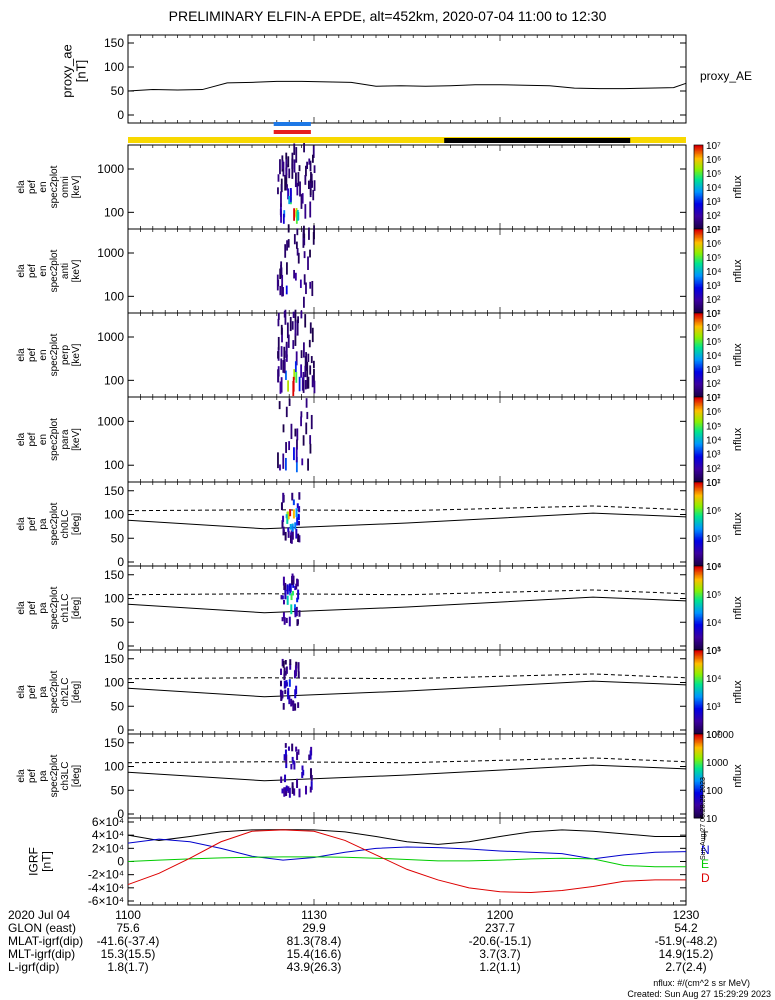 The image size is (775, 1000). I want to click on colorbar-tick-label: 10⁵, so click(713, 174).